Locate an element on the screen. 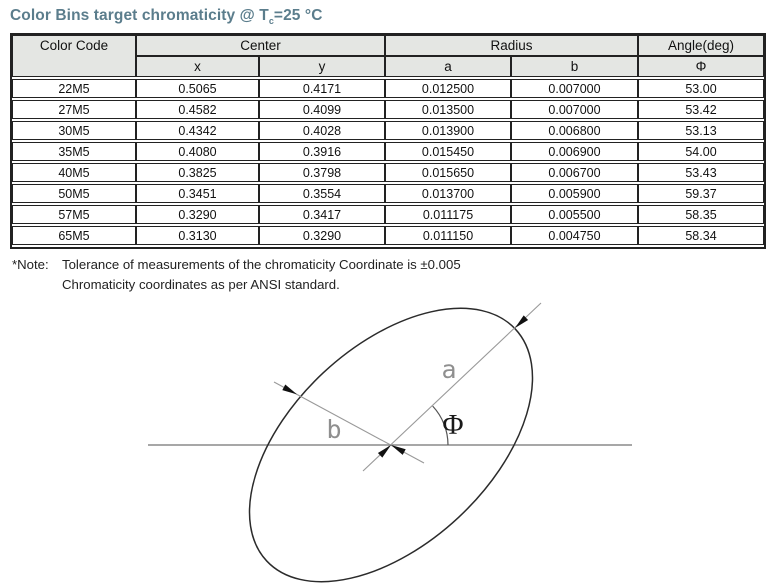 The width and height of the screenshot is (772, 588). cell-code: 27M5 is located at coordinates (74, 109).